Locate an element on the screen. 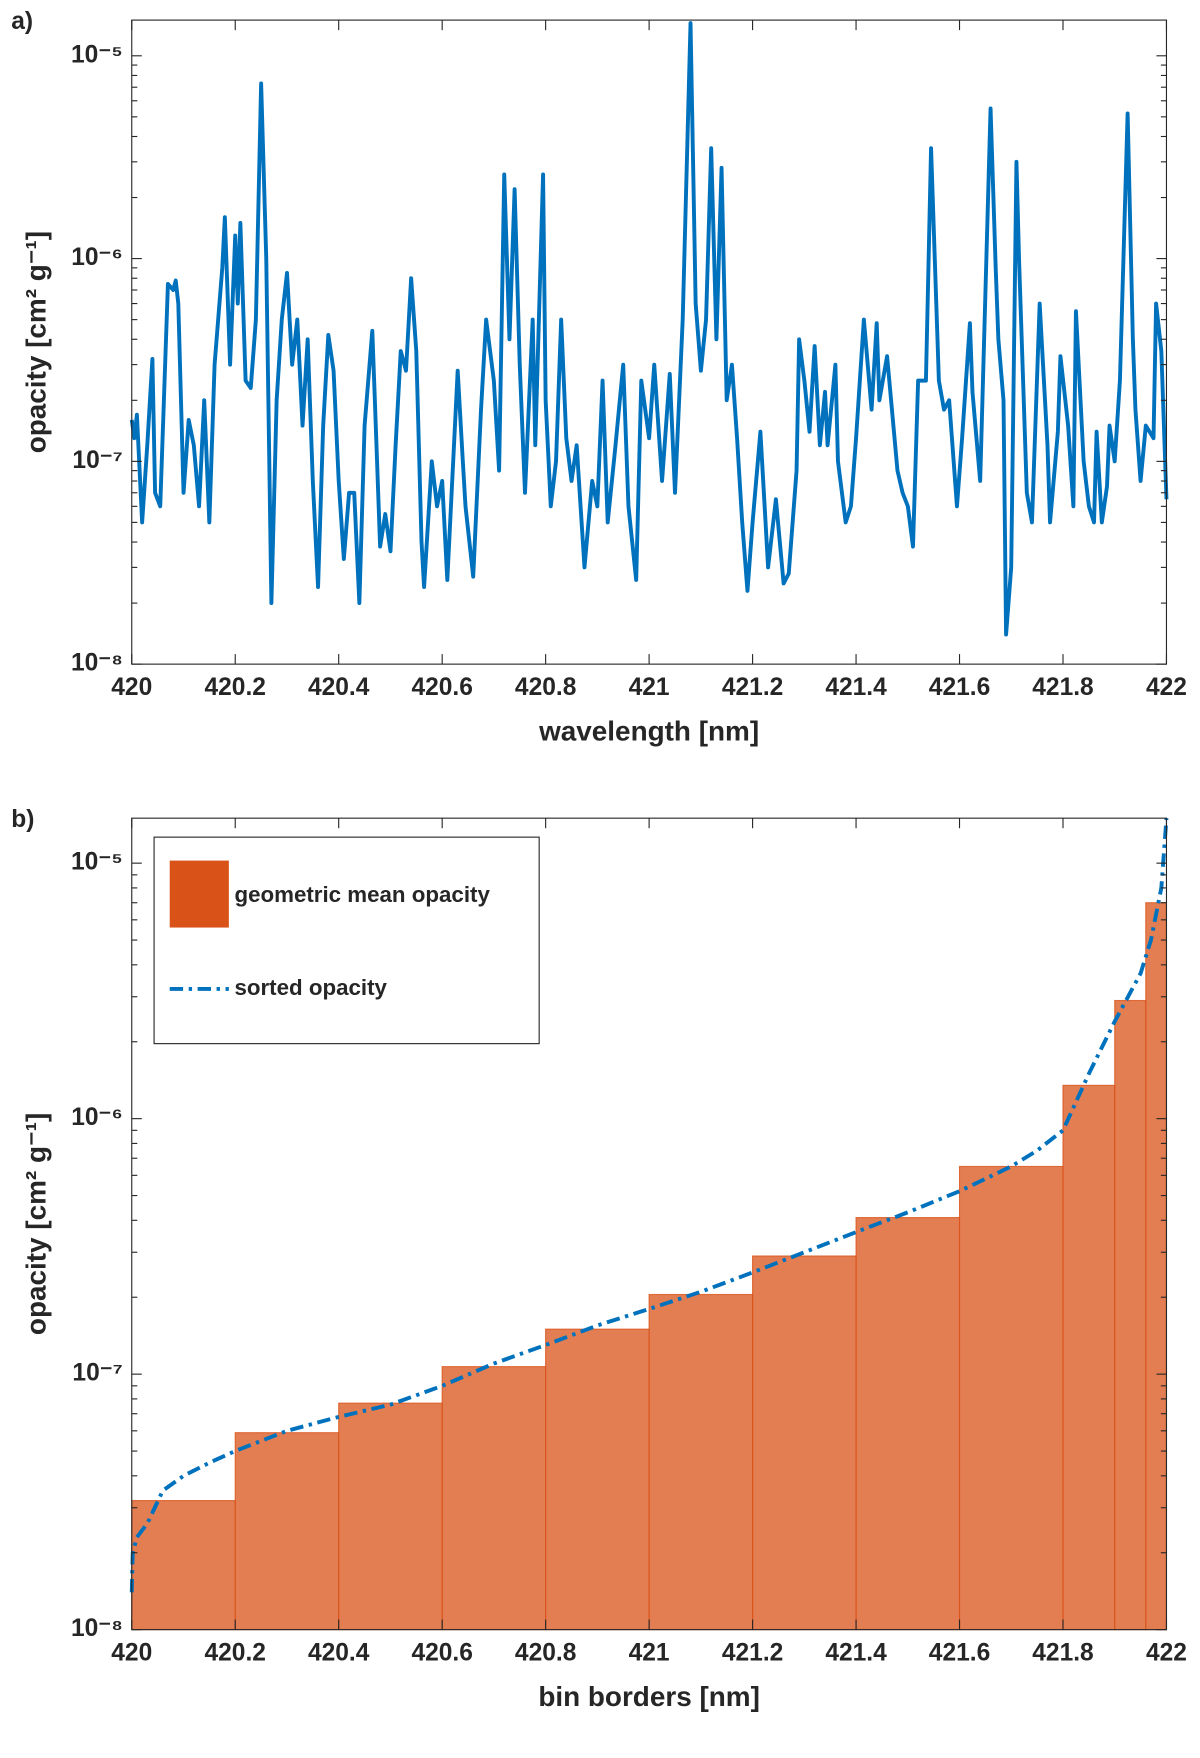  legend-label: sorted opacity is located at coordinates (310, 987).